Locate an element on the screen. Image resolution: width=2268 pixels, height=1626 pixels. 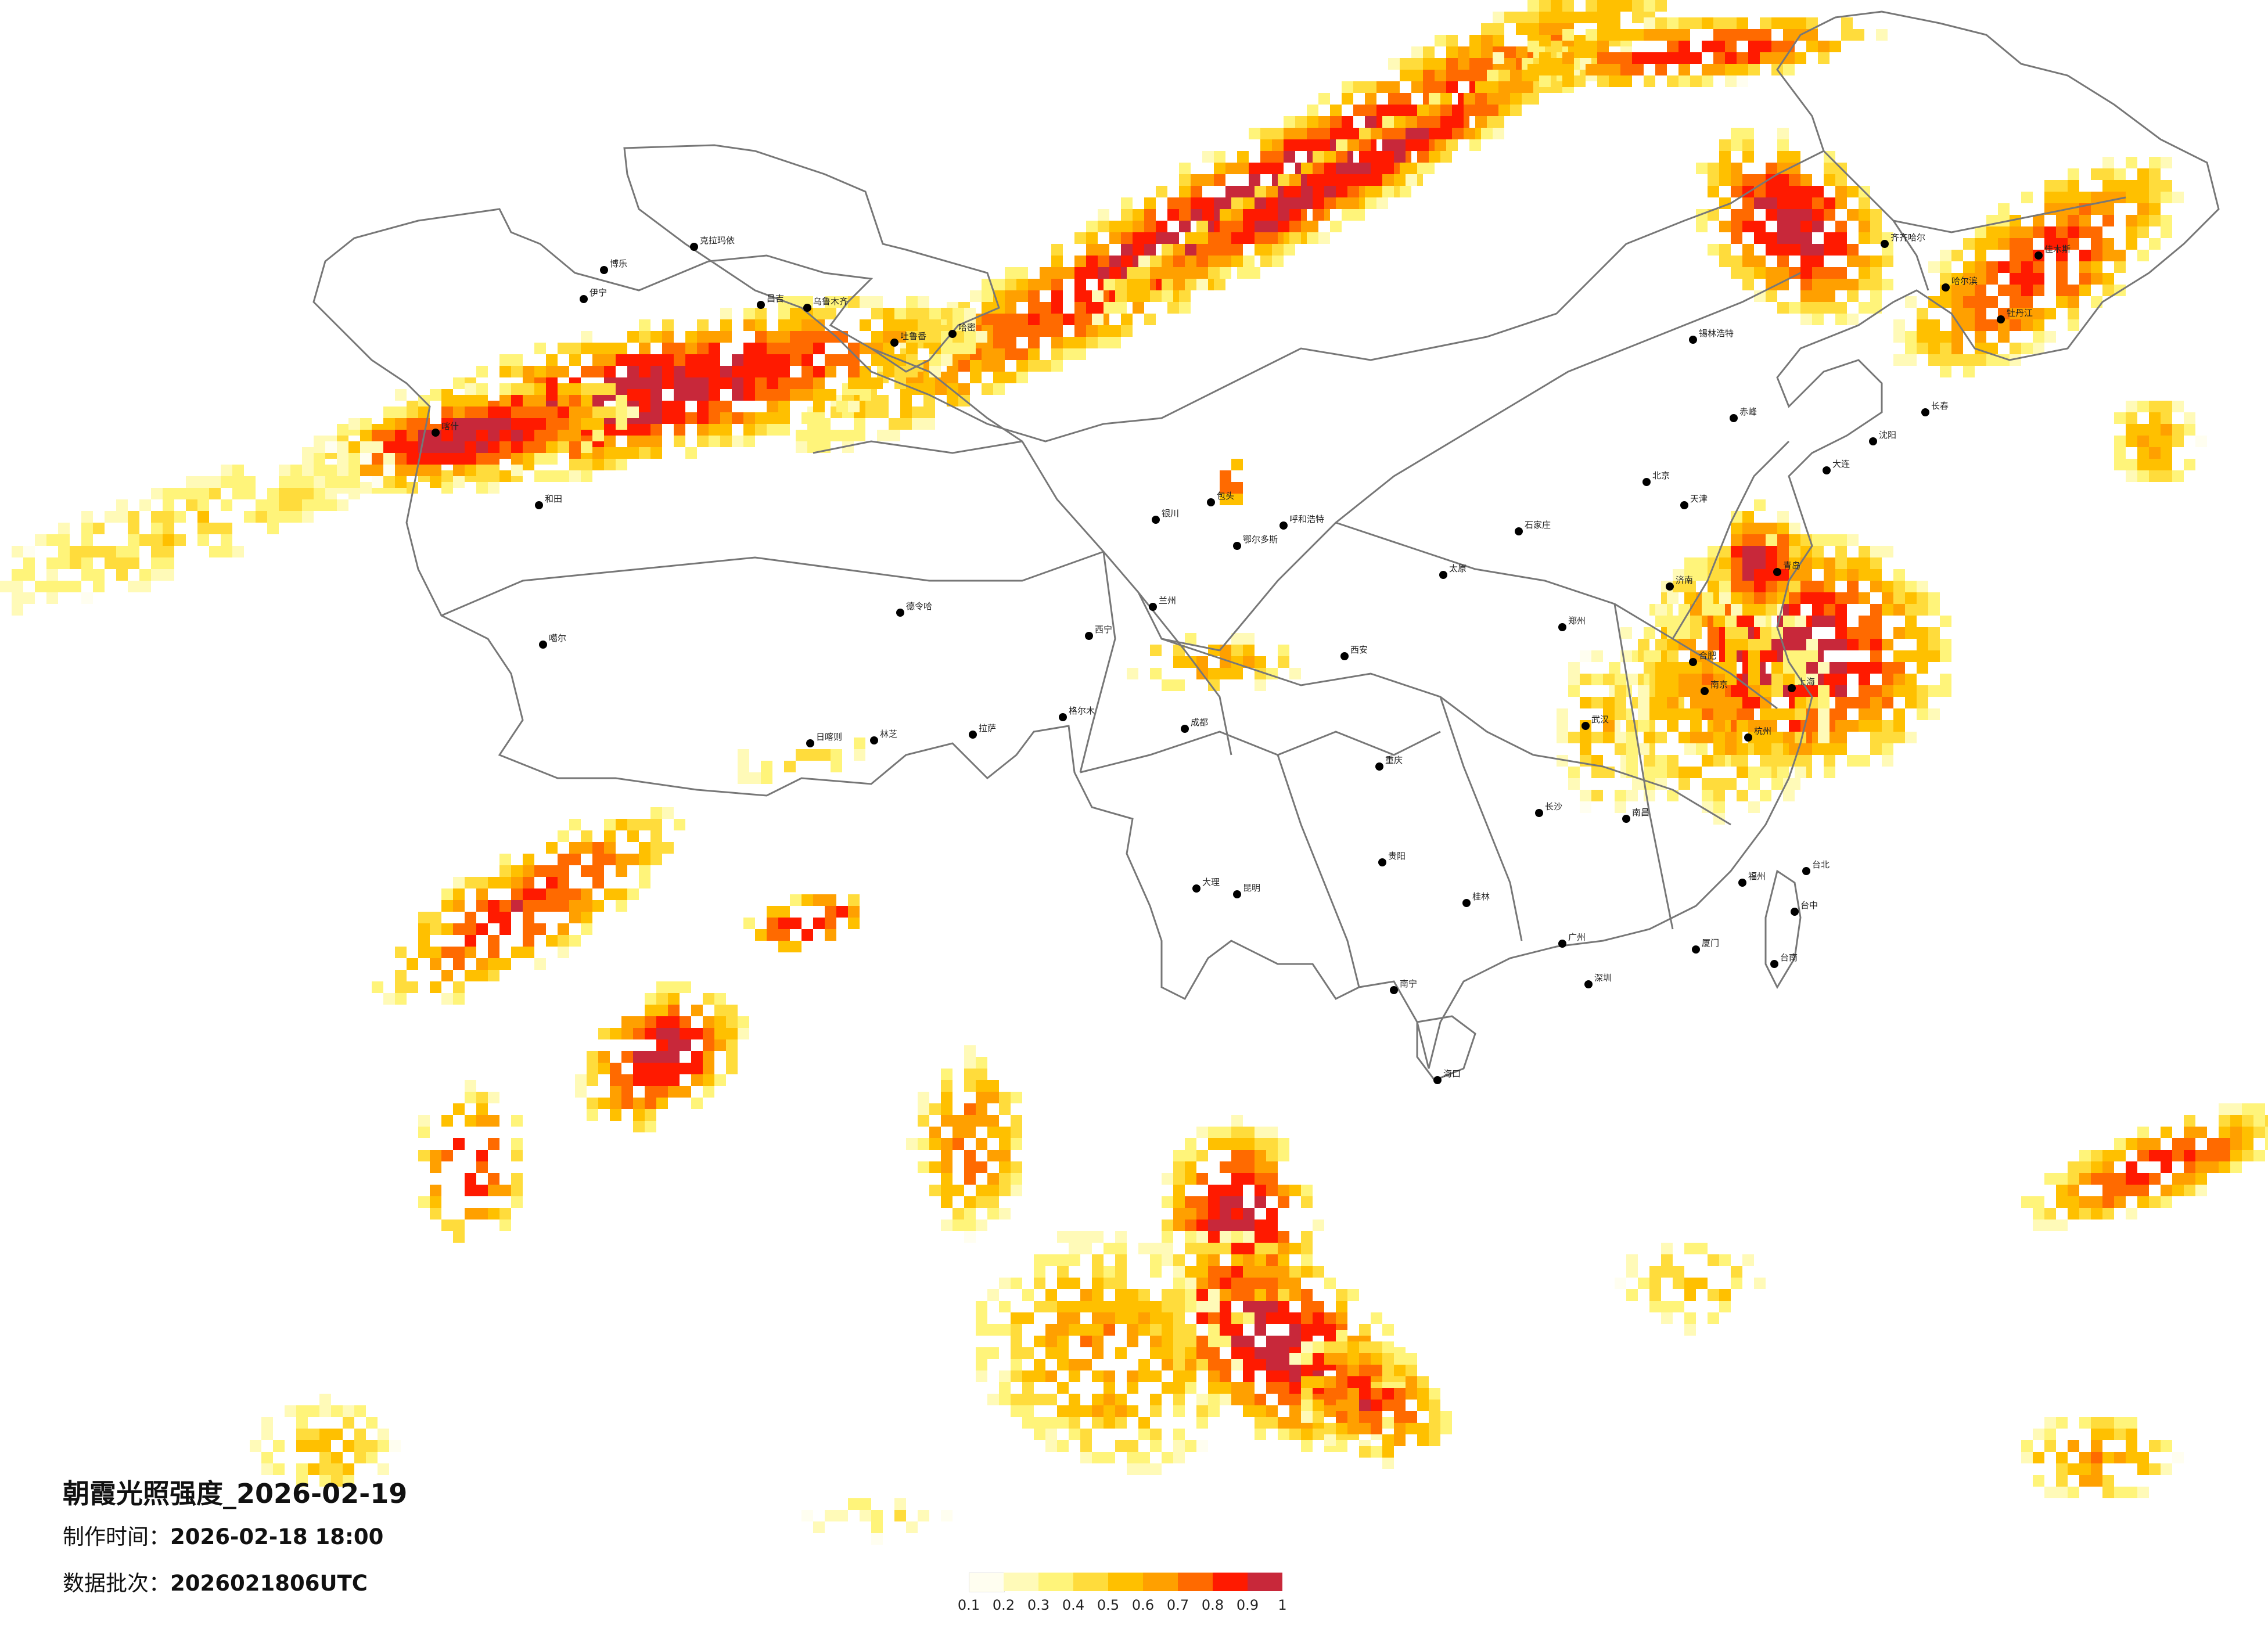
city-label: 大连 is located at coordinates (1841, 464).